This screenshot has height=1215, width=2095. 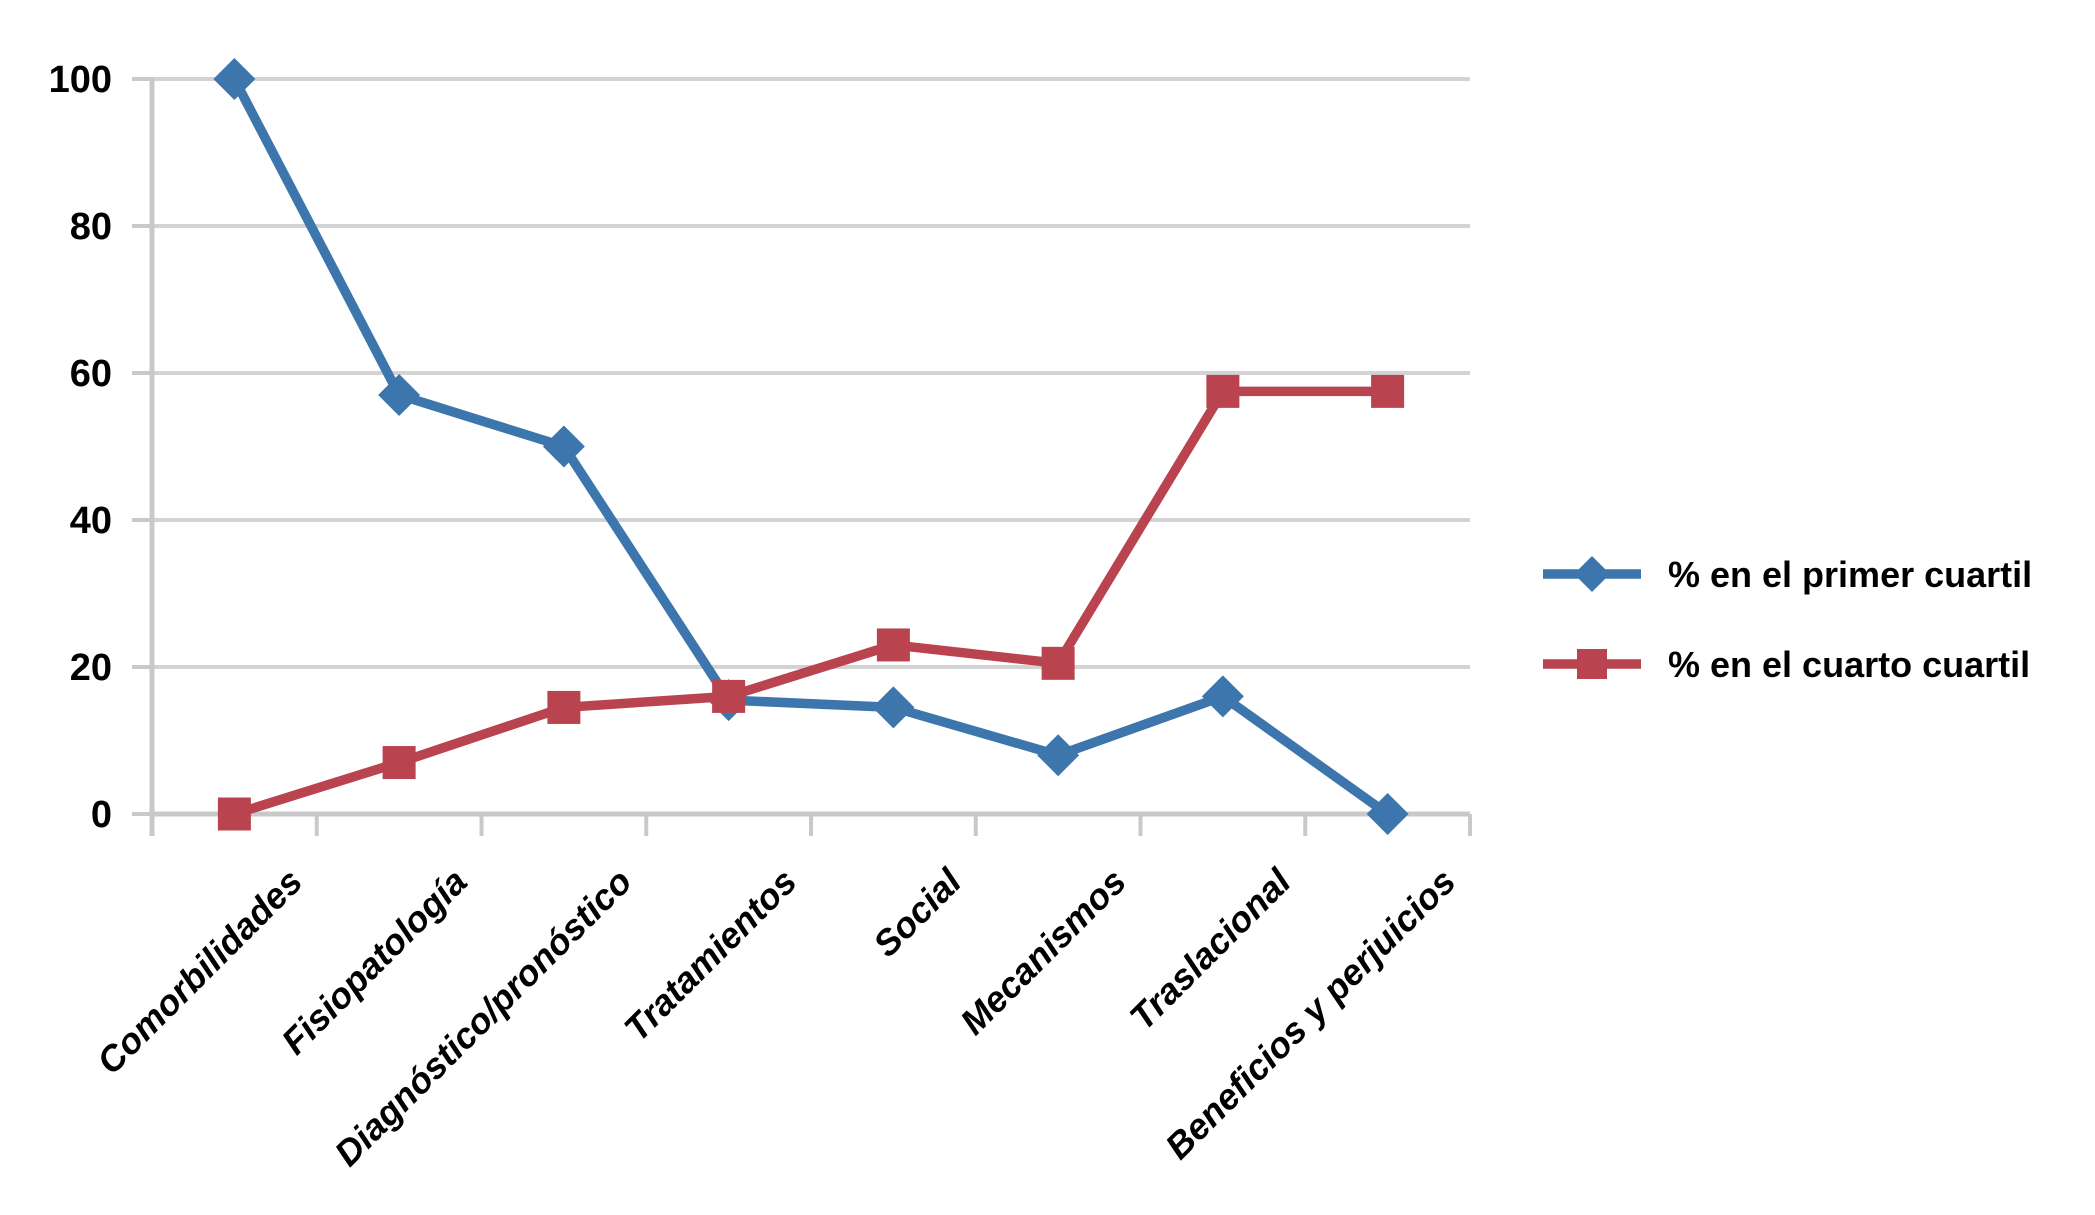 I want to click on legend-diamond-icon, so click(x=1592, y=574).